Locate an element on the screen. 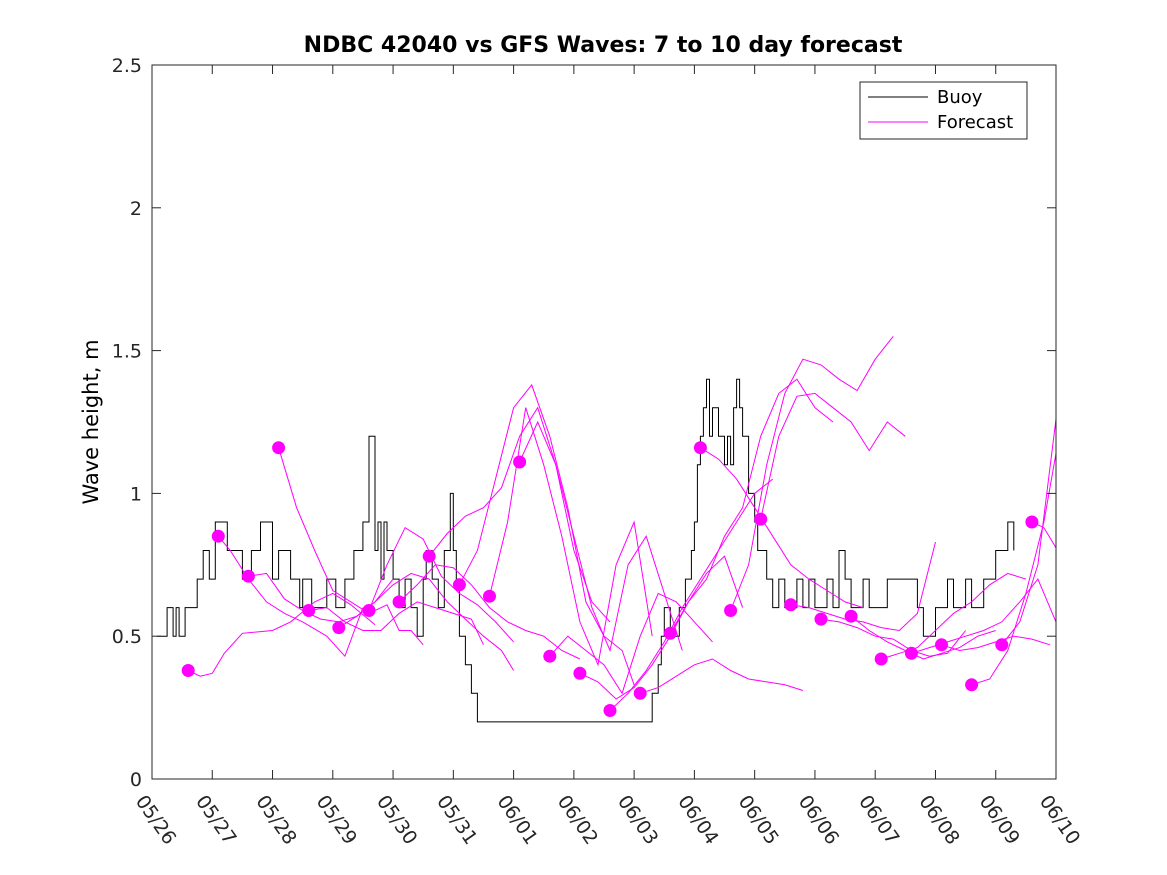 This screenshot has height=875, width=1167. legend: Buoy Forecast is located at coordinates (943, 110).